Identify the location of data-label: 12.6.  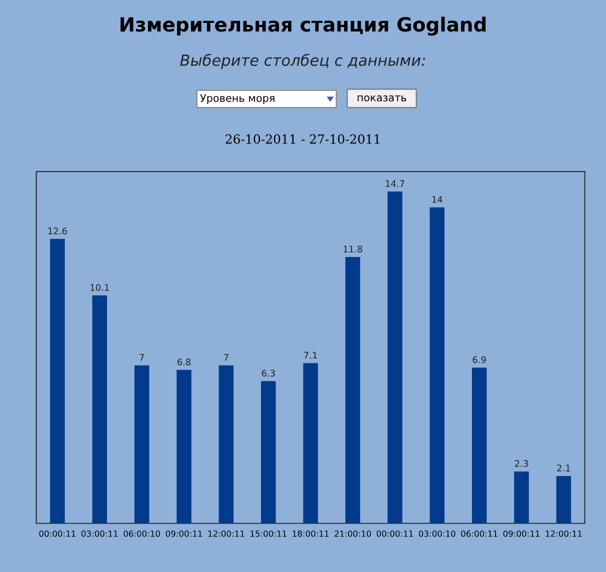
(57, 231).